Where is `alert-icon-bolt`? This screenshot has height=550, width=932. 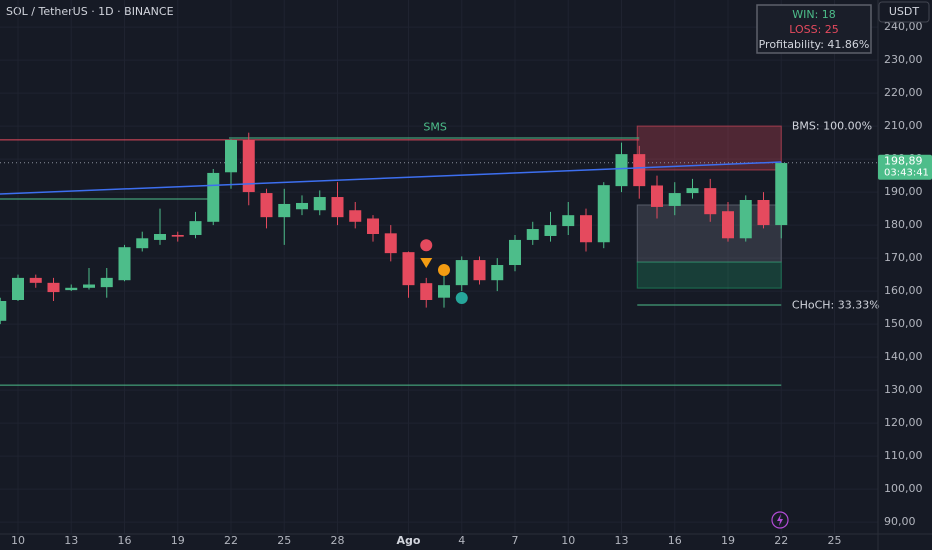
alert-icon-bolt is located at coordinates (780, 520).